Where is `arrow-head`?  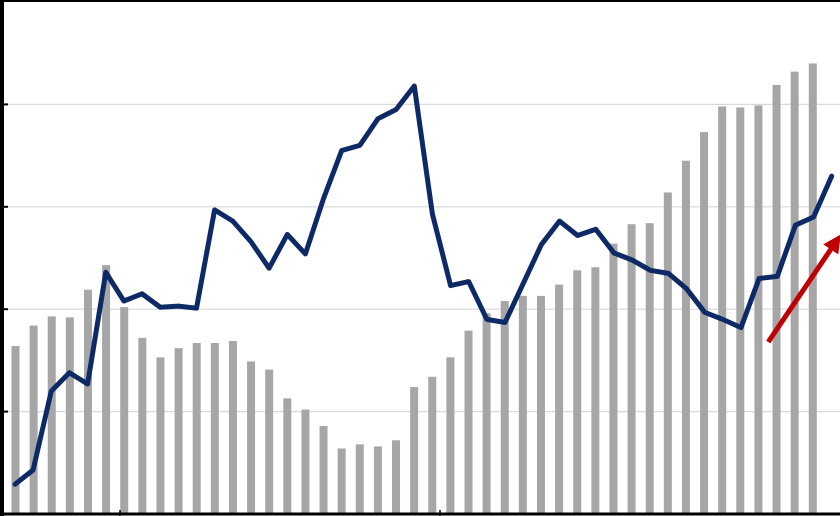
arrow-head is located at coordinates (831, 244).